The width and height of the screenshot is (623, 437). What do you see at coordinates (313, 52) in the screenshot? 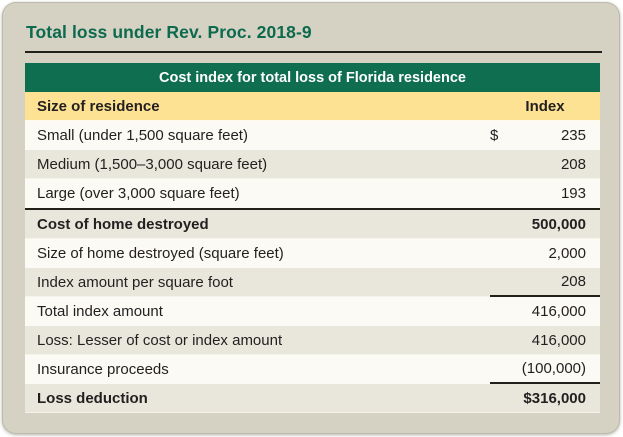
I see `title-divider` at bounding box center [313, 52].